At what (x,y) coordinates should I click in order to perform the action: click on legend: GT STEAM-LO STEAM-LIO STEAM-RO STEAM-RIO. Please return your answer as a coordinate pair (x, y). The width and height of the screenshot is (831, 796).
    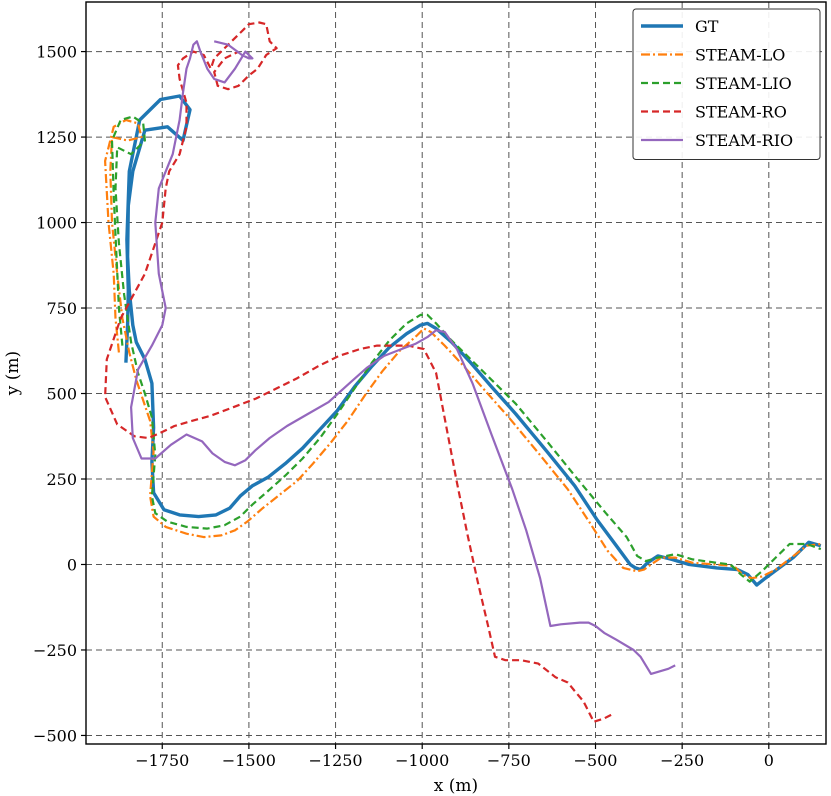
    Looking at the image, I should click on (726, 84).